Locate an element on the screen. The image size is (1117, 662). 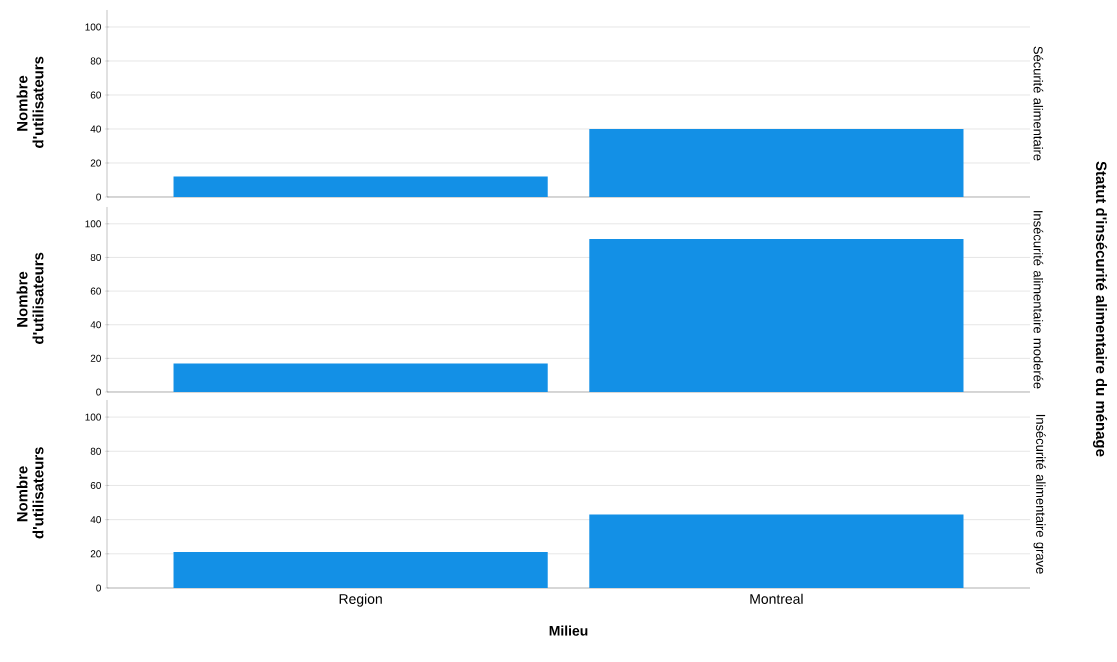
text: Insécurité alimentaire moderée is located at coordinates (1038, 300).